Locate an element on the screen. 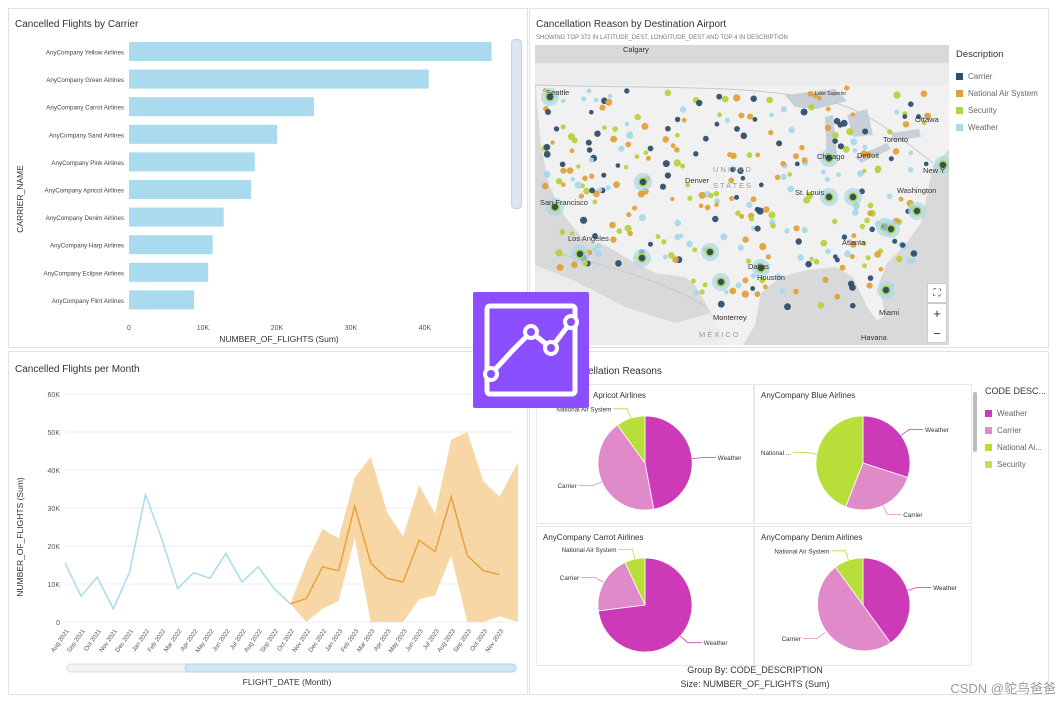  map-land-canada is located at coordinates (742, 74).